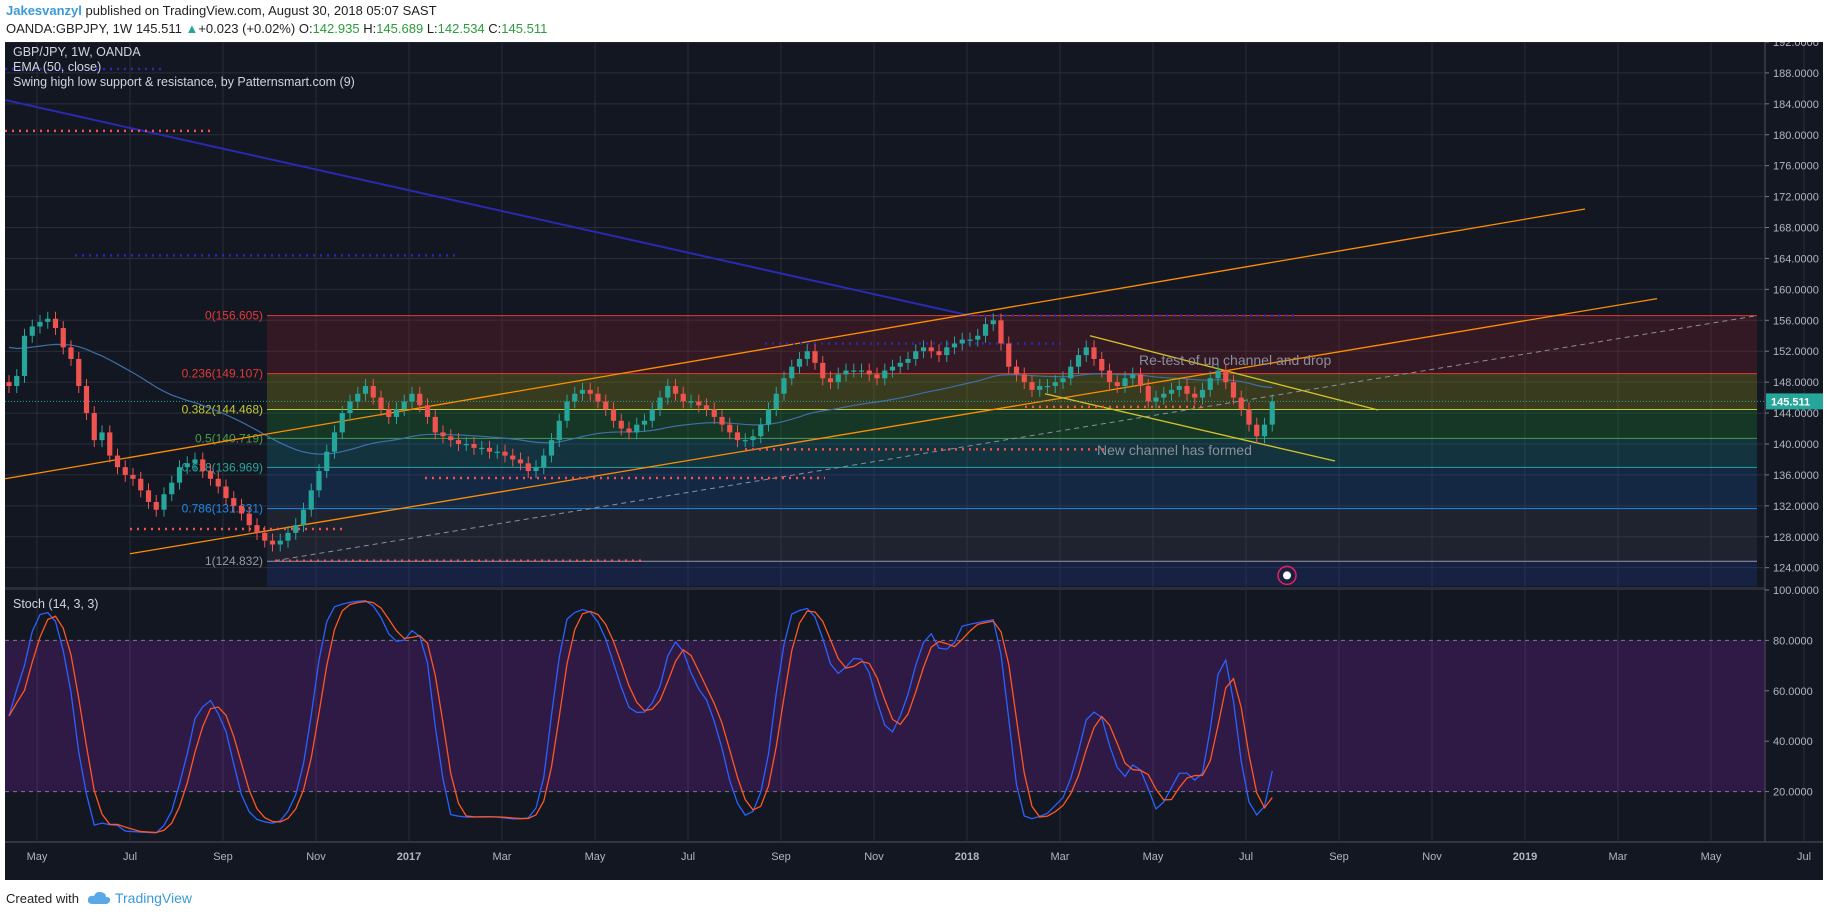 Image resolution: width=1828 pixels, height=915 pixels. What do you see at coordinates (1793, 742) in the screenshot?
I see `stoch-tick-label: 40.0000` at bounding box center [1793, 742].